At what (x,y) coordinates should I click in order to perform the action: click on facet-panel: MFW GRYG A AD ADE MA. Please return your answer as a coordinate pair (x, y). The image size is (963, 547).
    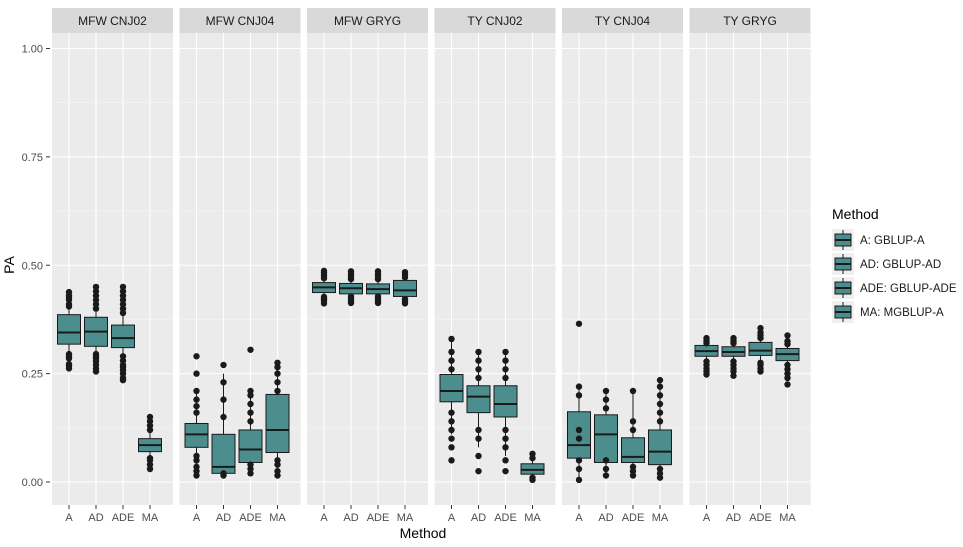
    Looking at the image, I should click on (367, 266).